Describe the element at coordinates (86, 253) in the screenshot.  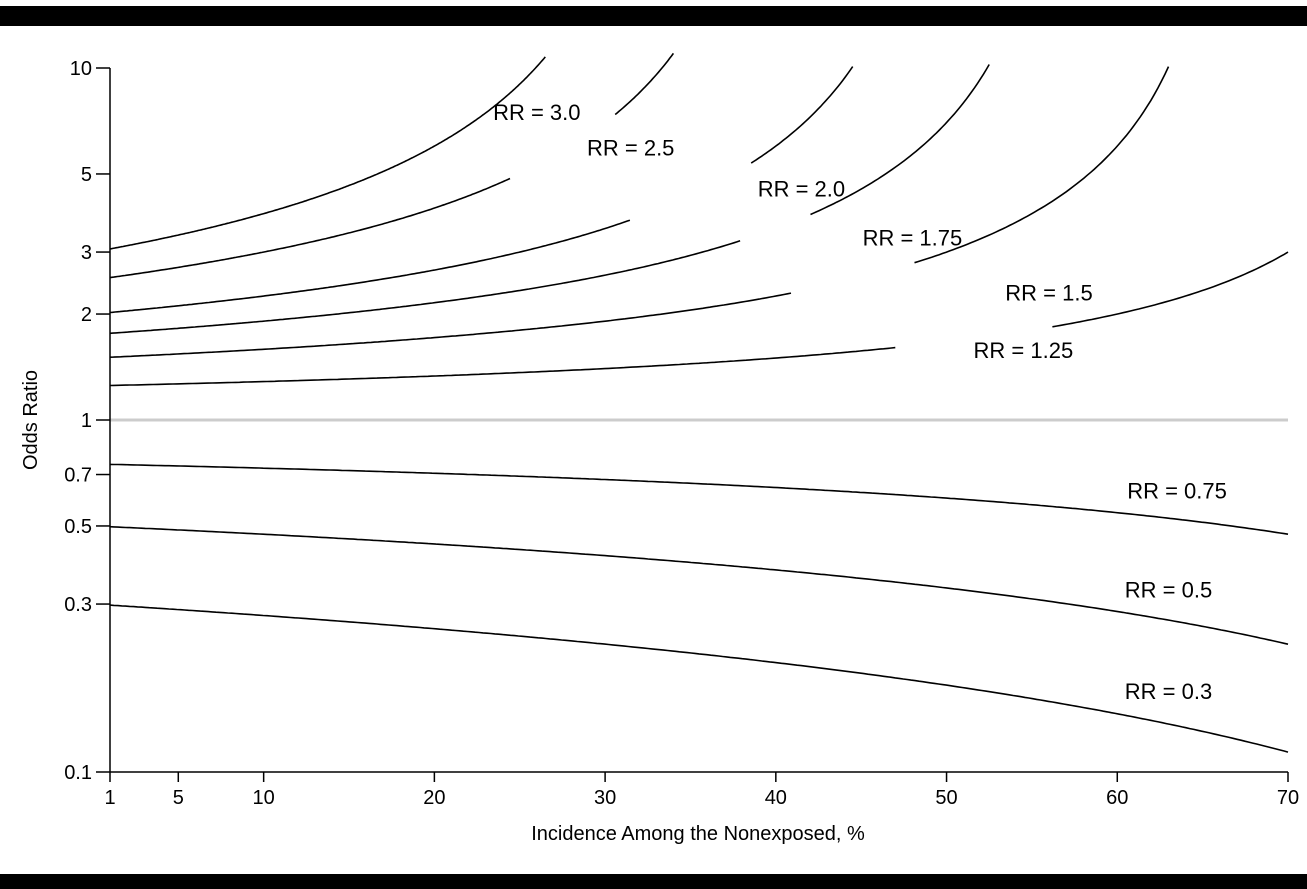
I see `y-tick-label: 3` at that location.